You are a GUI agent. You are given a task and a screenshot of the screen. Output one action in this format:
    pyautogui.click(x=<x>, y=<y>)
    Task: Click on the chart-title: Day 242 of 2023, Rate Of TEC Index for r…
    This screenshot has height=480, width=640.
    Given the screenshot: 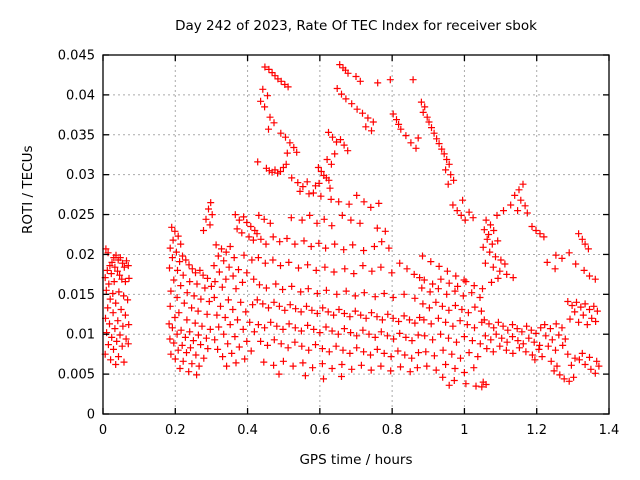 What is the action you would take?
    pyautogui.click(x=356, y=26)
    